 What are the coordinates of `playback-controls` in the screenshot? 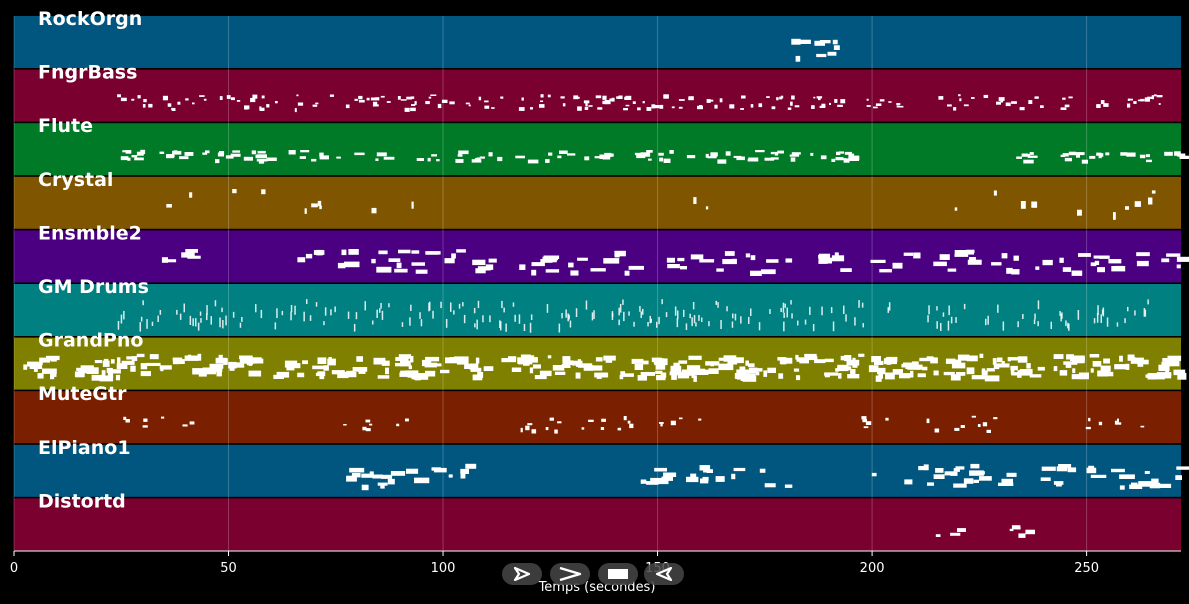 It's located at (595, 575).